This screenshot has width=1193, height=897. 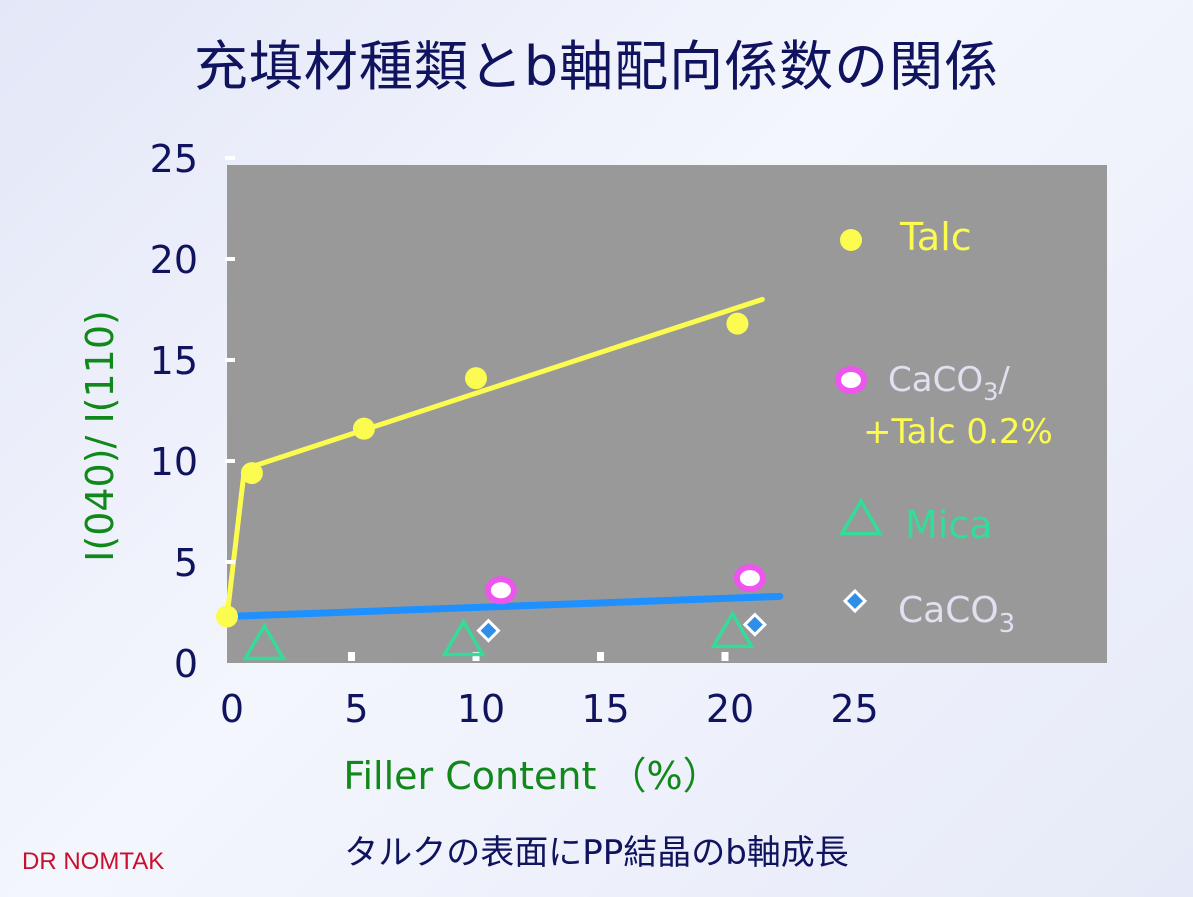 I want to click on credit: DR NOMTAK, so click(x=93, y=861).